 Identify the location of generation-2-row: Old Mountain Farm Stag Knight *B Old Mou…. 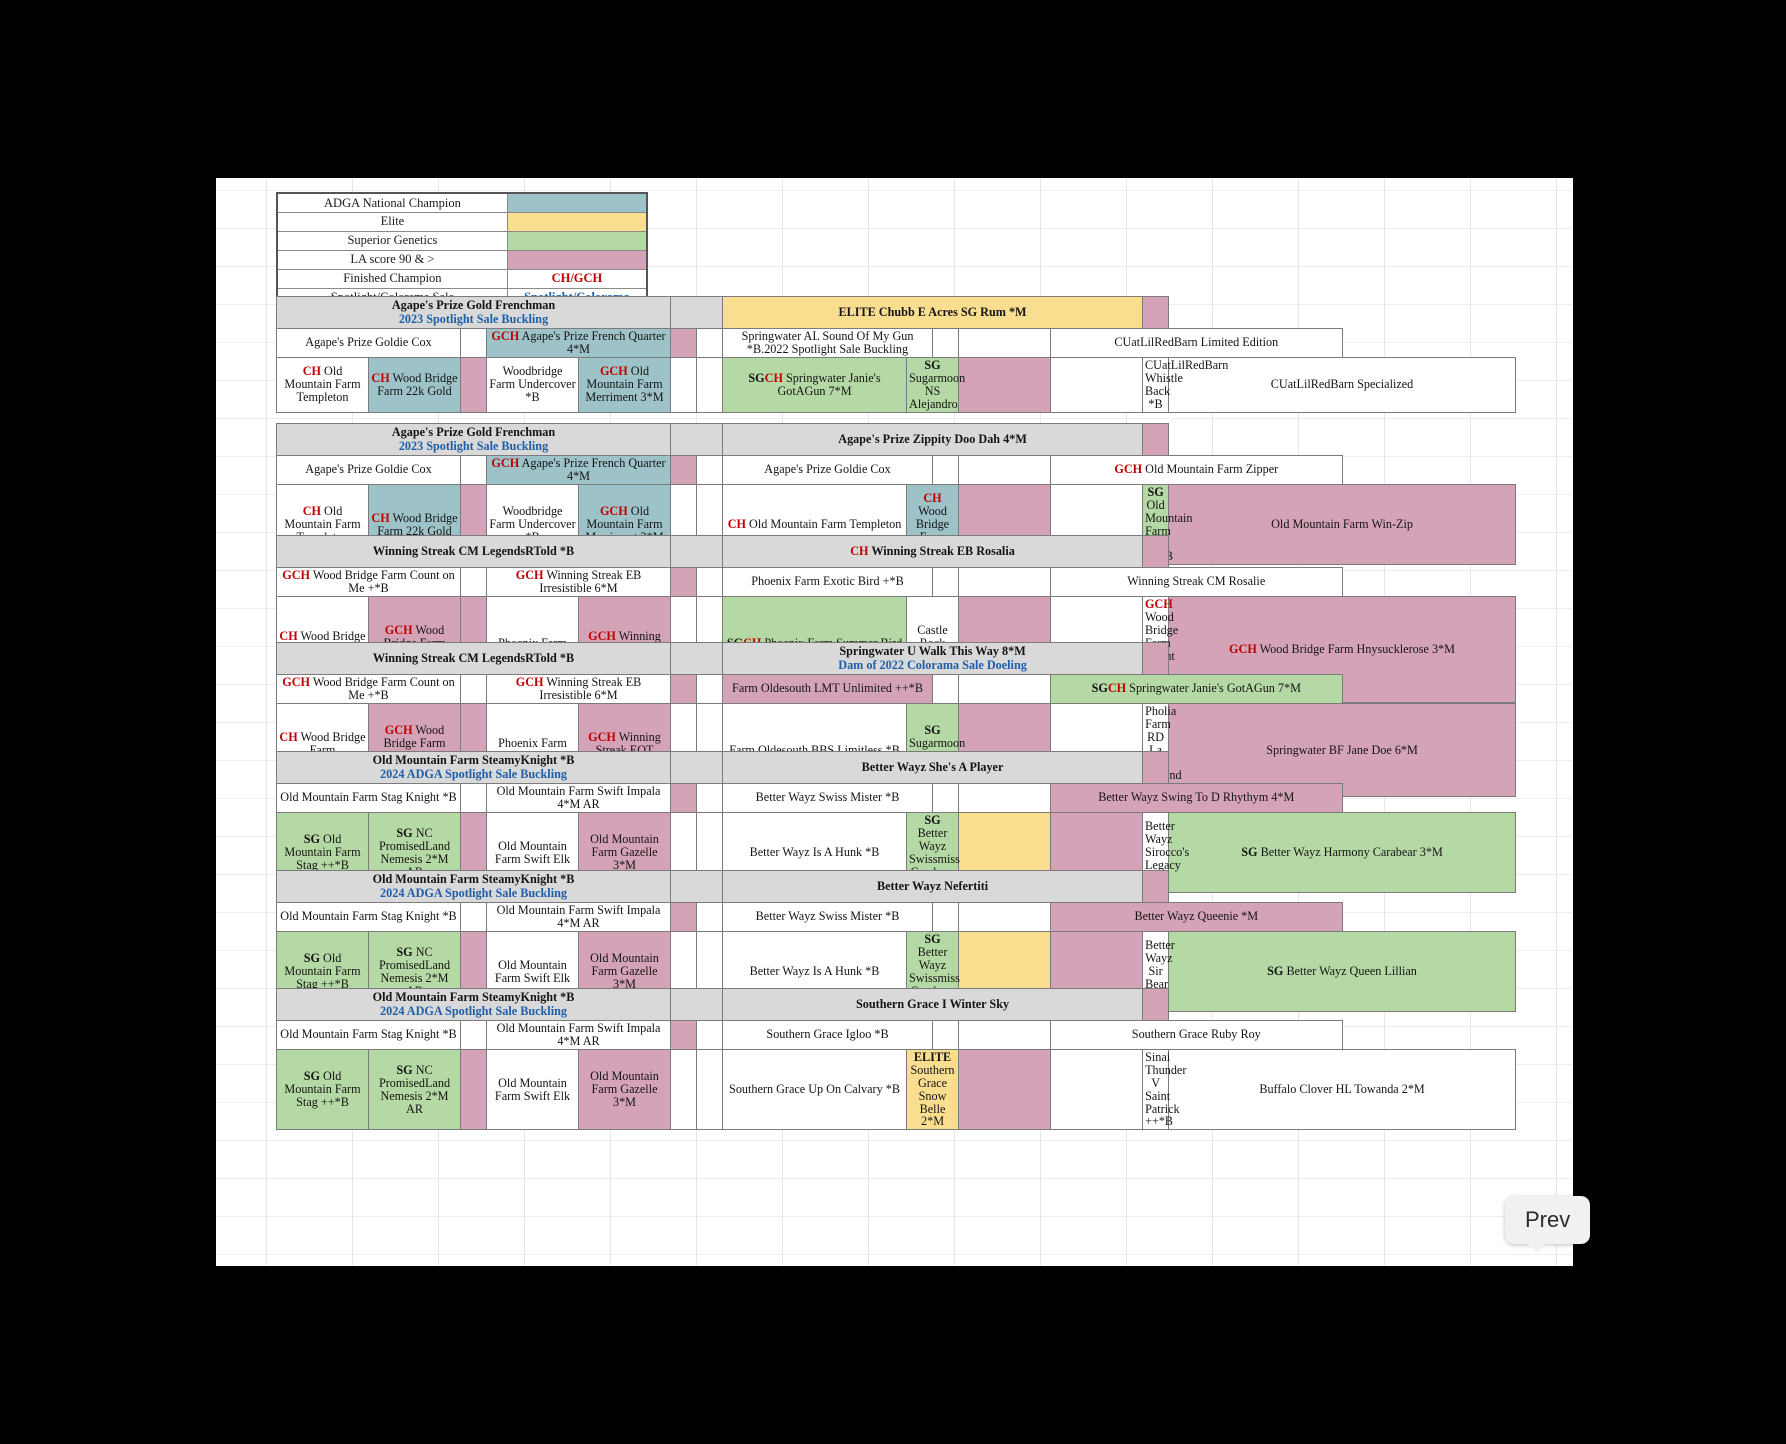
(896, 1035).